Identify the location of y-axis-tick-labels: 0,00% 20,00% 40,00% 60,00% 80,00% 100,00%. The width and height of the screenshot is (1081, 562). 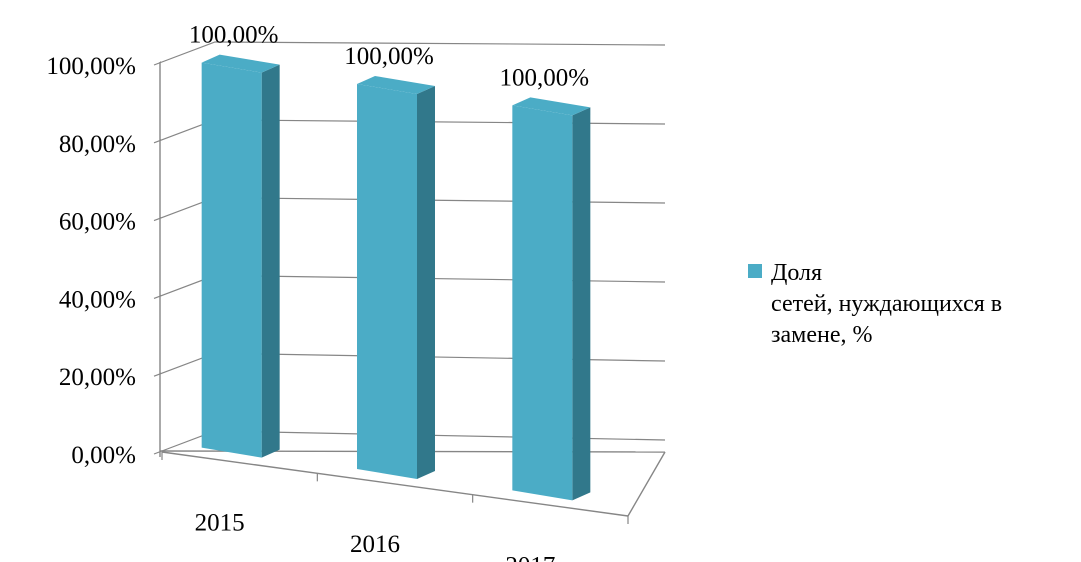
(91, 261).